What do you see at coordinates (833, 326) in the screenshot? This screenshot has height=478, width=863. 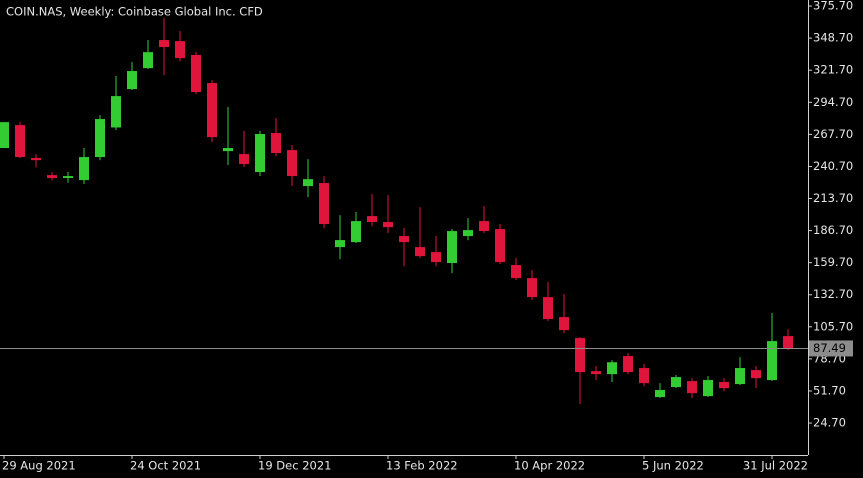 I see `y-tick-label: 105.70` at bounding box center [833, 326].